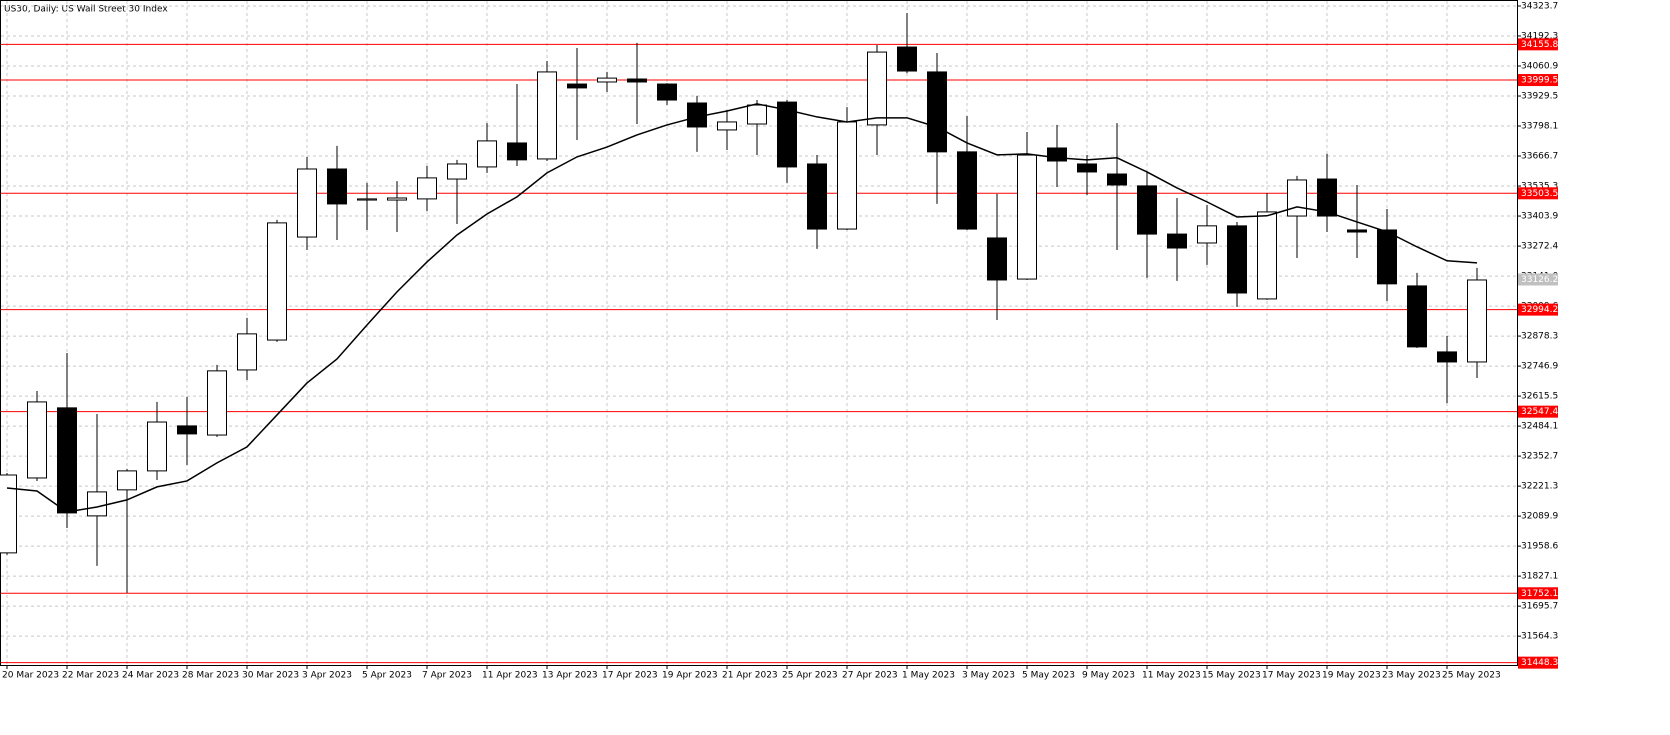 The height and width of the screenshot is (735, 1670). What do you see at coordinates (210, 676) in the screenshot?
I see `x-tick-label: 28 Mar 2023` at bounding box center [210, 676].